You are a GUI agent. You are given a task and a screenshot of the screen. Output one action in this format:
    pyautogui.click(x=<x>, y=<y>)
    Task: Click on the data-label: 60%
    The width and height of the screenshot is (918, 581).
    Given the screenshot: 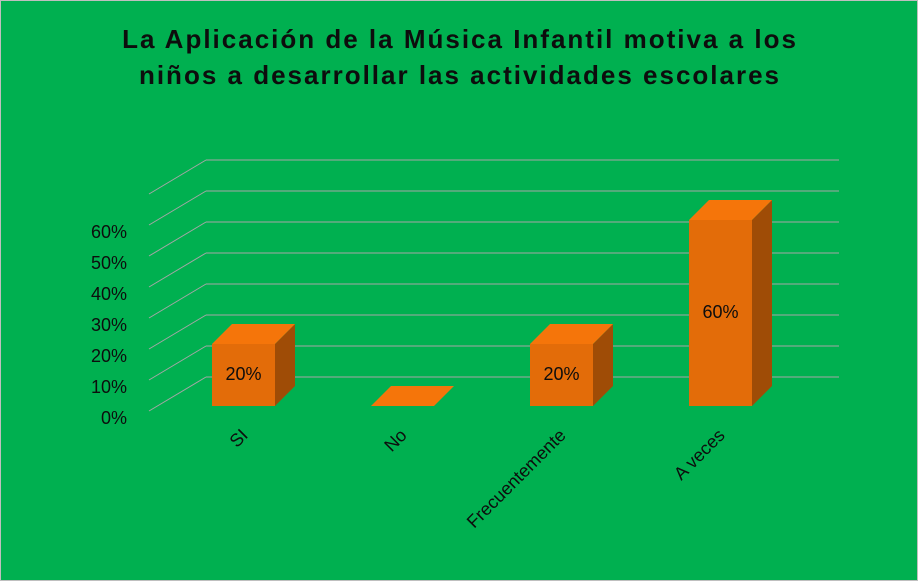 What is the action you would take?
    pyautogui.click(x=720, y=312)
    